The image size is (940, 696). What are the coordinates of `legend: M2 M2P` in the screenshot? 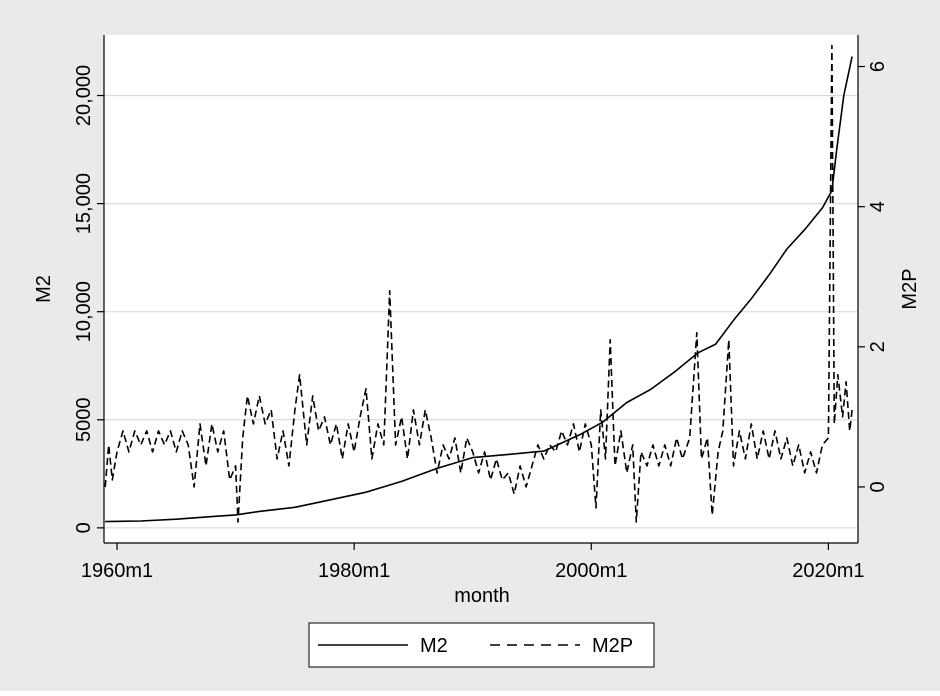 It's located at (481, 645).